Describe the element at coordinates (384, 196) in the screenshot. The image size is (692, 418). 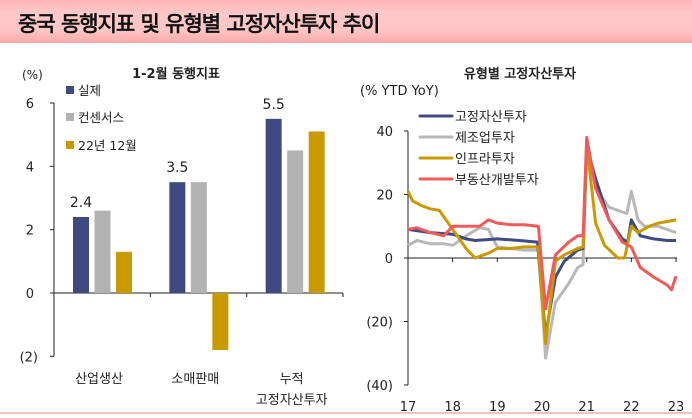
I see `line-y-tick-label: 20` at that location.